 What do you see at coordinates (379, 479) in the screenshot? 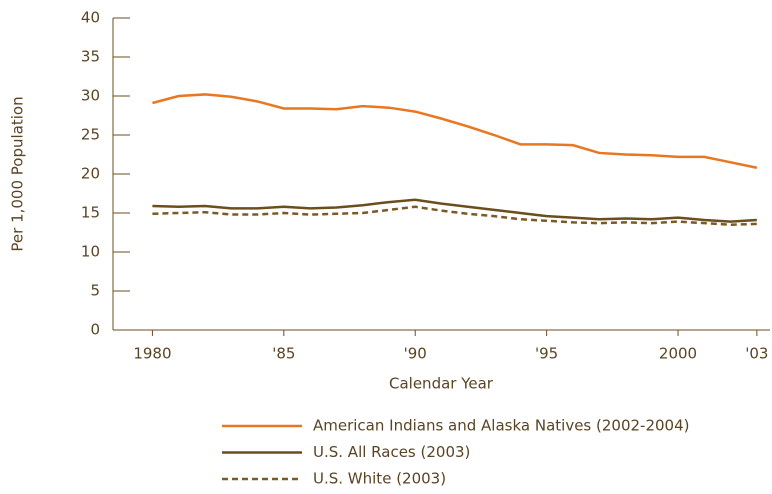
I see `legend-label: U.S. White (2003)` at bounding box center [379, 479].